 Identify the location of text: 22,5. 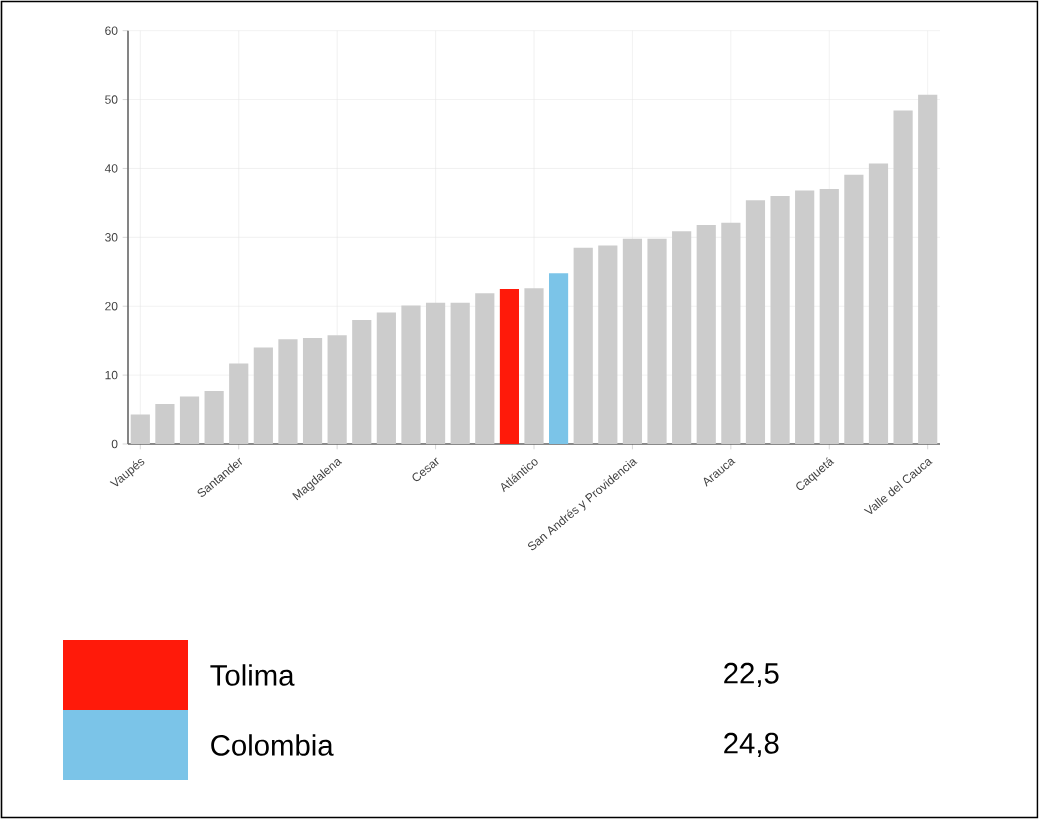
(751, 675).